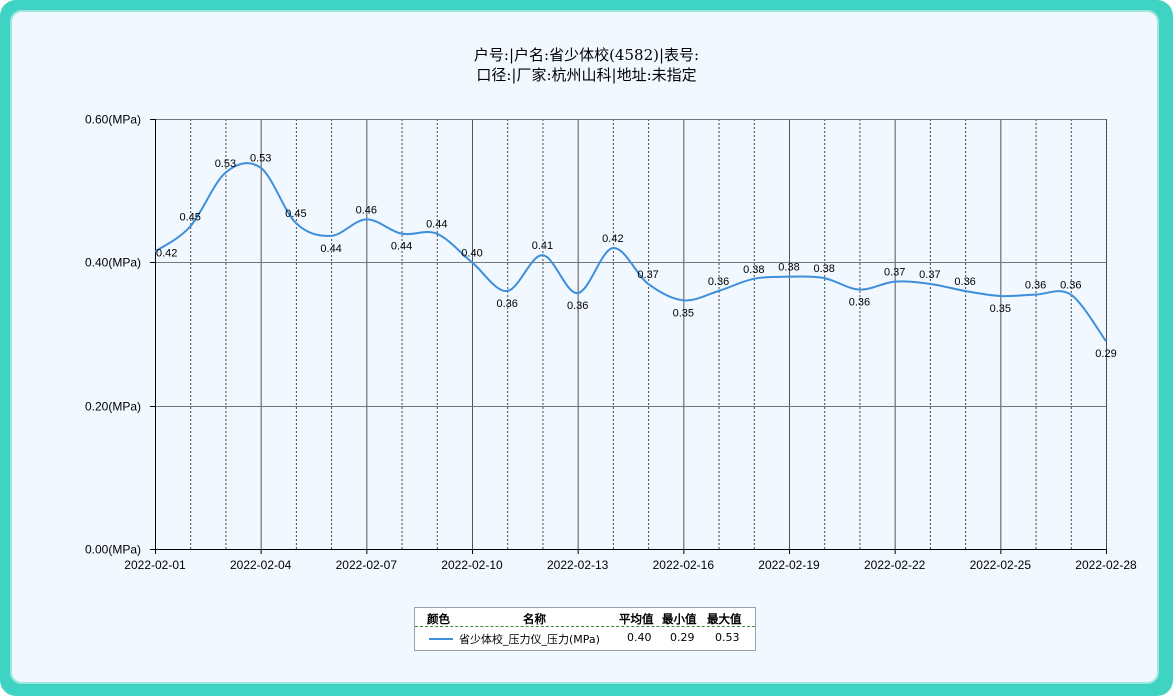 Image resolution: width=1173 pixels, height=696 pixels. I want to click on data-label: 0.46, so click(366, 210).